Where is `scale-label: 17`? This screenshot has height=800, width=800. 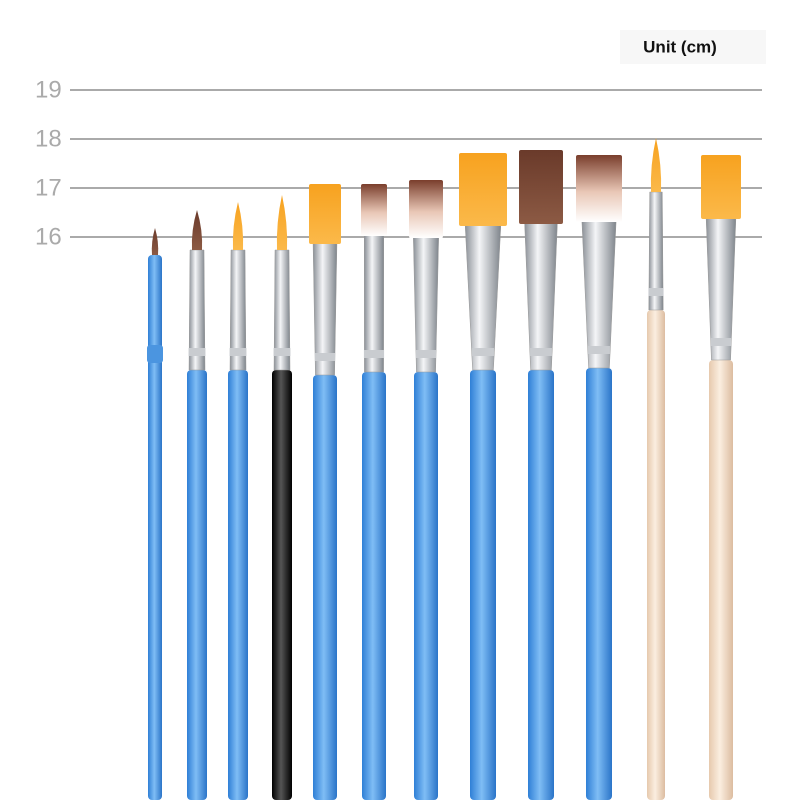 scale-label: 17 is located at coordinates (48, 187).